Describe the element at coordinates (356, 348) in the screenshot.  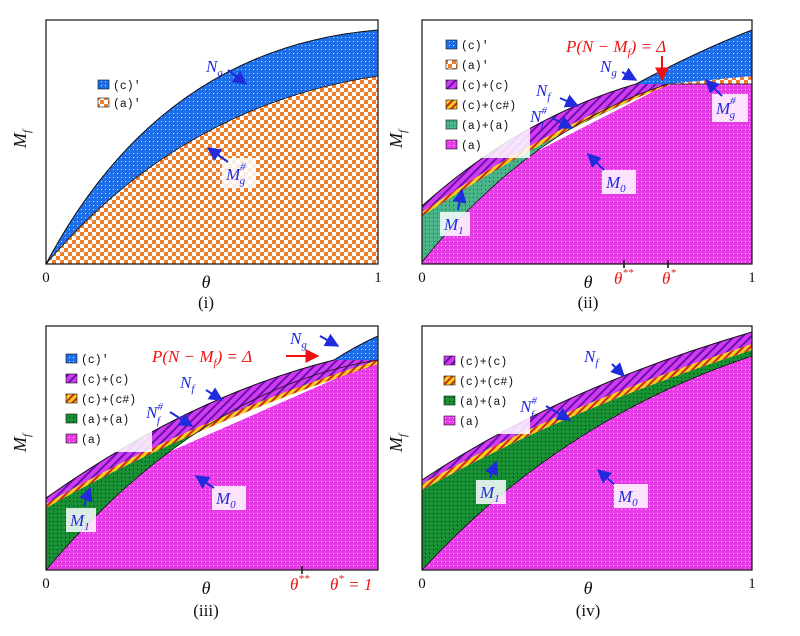
I see `region-c-prime` at that location.